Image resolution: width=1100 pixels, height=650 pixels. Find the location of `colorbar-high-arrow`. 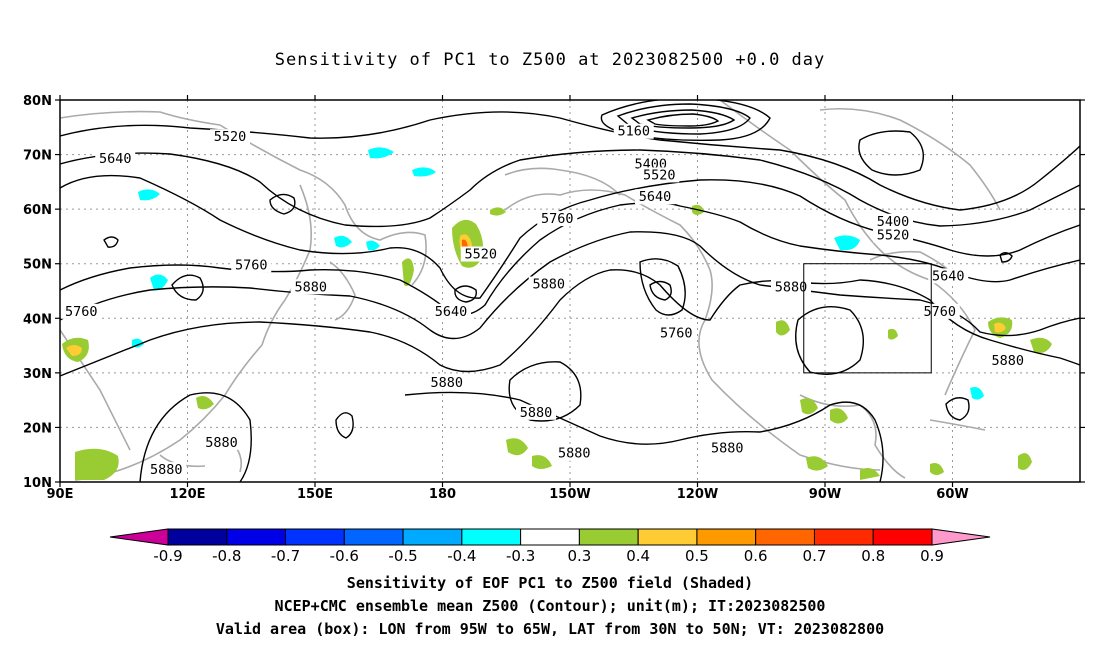

colorbar-high-arrow is located at coordinates (961, 537).